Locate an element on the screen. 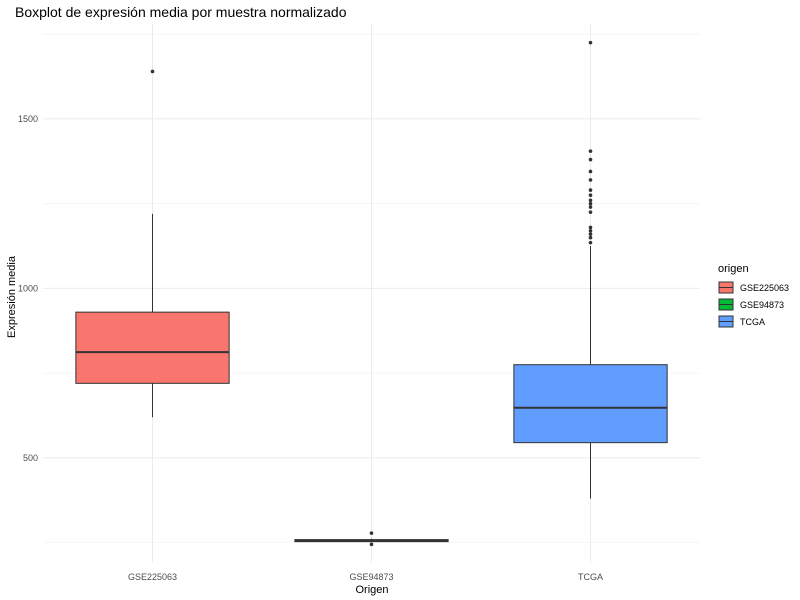  x-axis-title: Origen is located at coordinates (371, 590).